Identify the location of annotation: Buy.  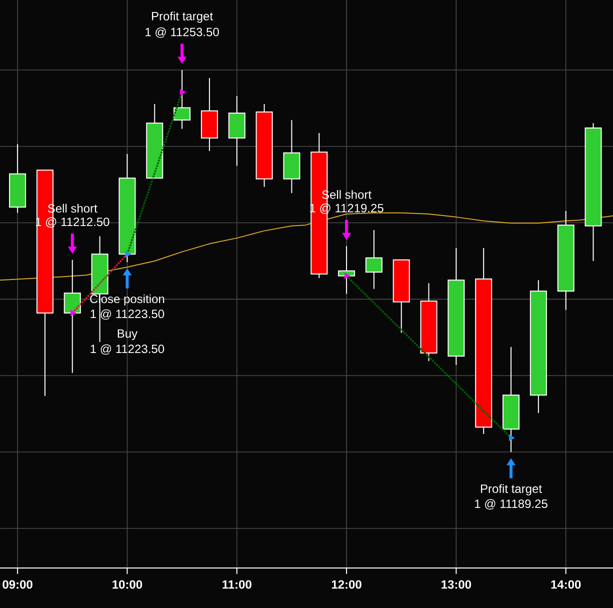
(128, 334).